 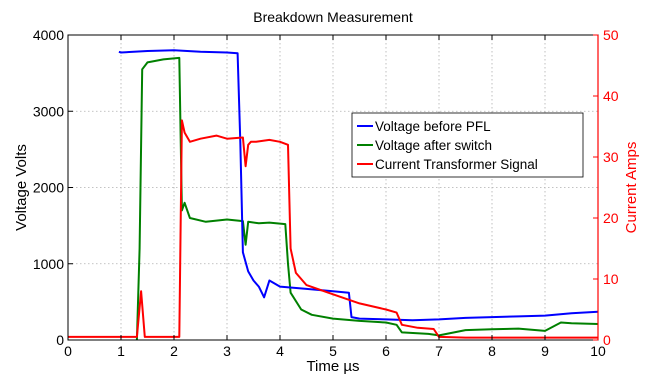 I want to click on x-tick-label: 9, so click(x=545, y=351).